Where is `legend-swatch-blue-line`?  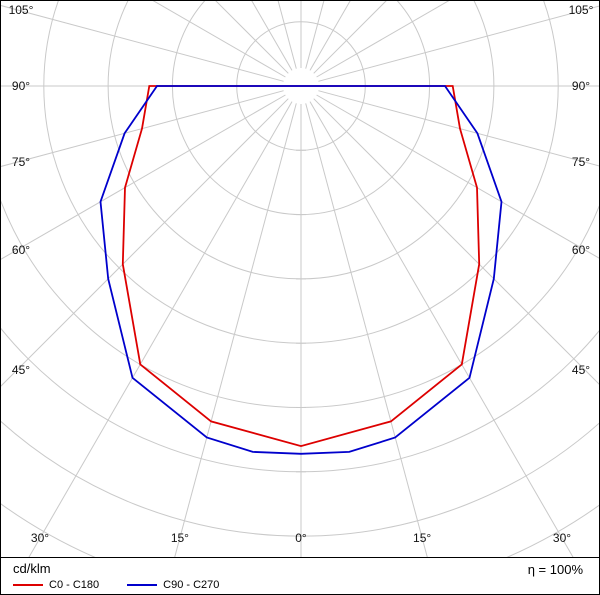
legend-swatch-blue-line is located at coordinates (142, 585).